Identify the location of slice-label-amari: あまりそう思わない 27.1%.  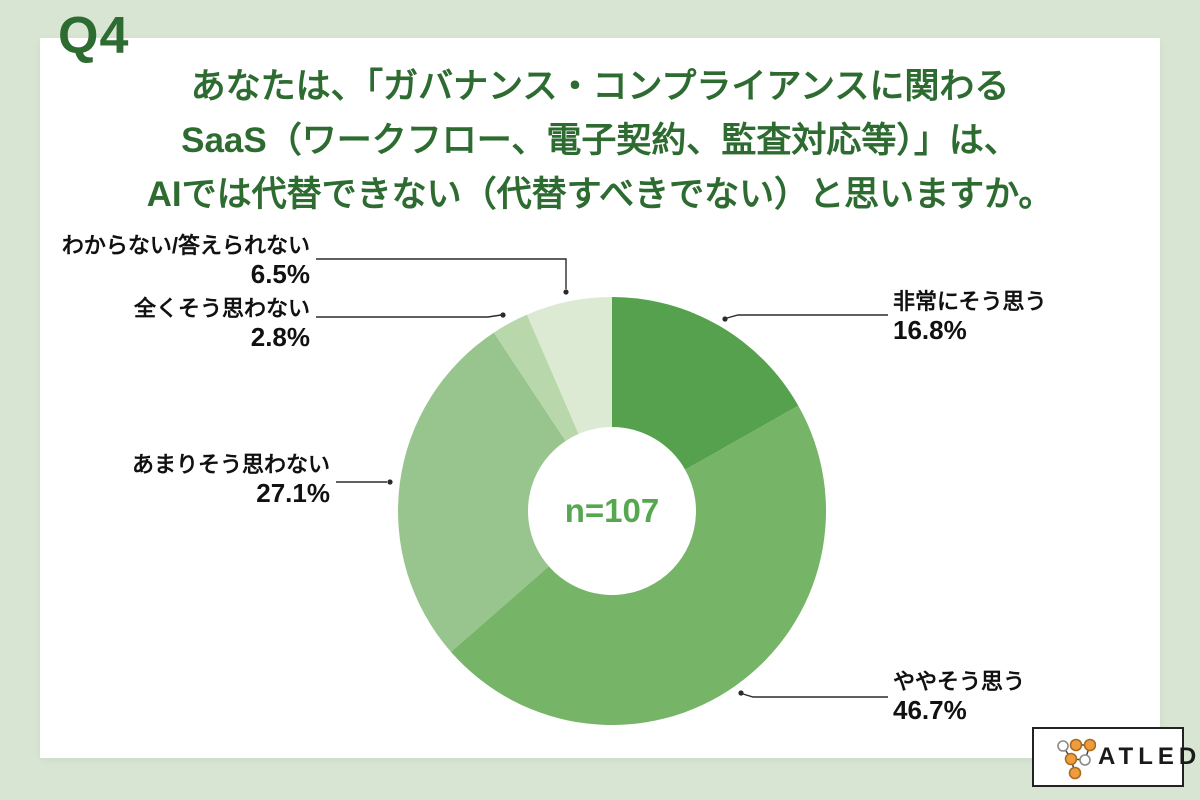
(231, 479).